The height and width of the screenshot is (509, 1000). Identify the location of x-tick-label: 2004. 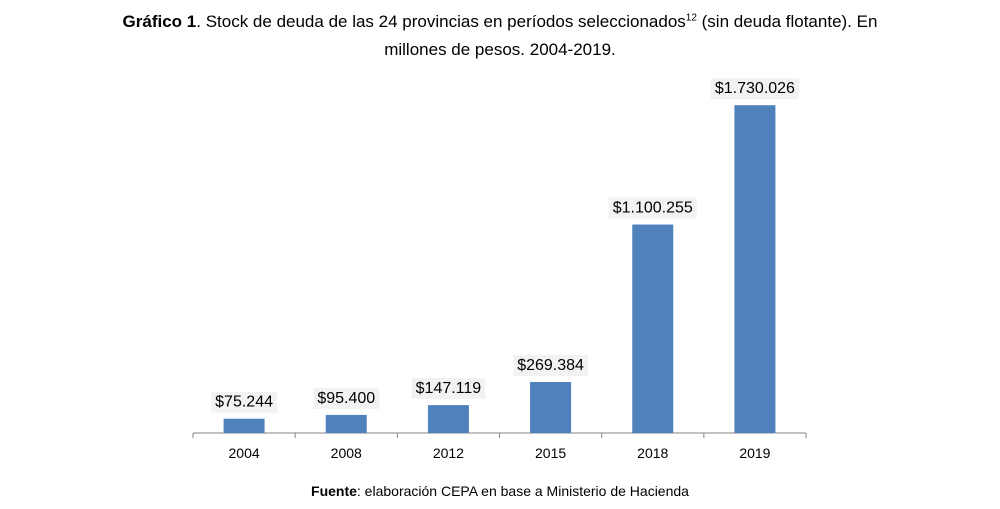
(244, 453).